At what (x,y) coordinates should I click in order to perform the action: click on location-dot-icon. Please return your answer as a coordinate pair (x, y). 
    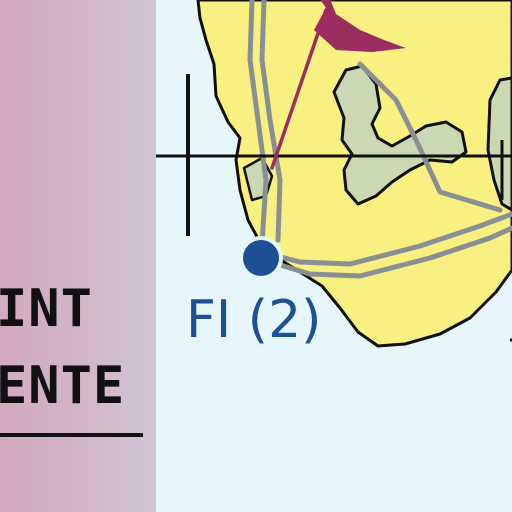
    Looking at the image, I should click on (261, 258).